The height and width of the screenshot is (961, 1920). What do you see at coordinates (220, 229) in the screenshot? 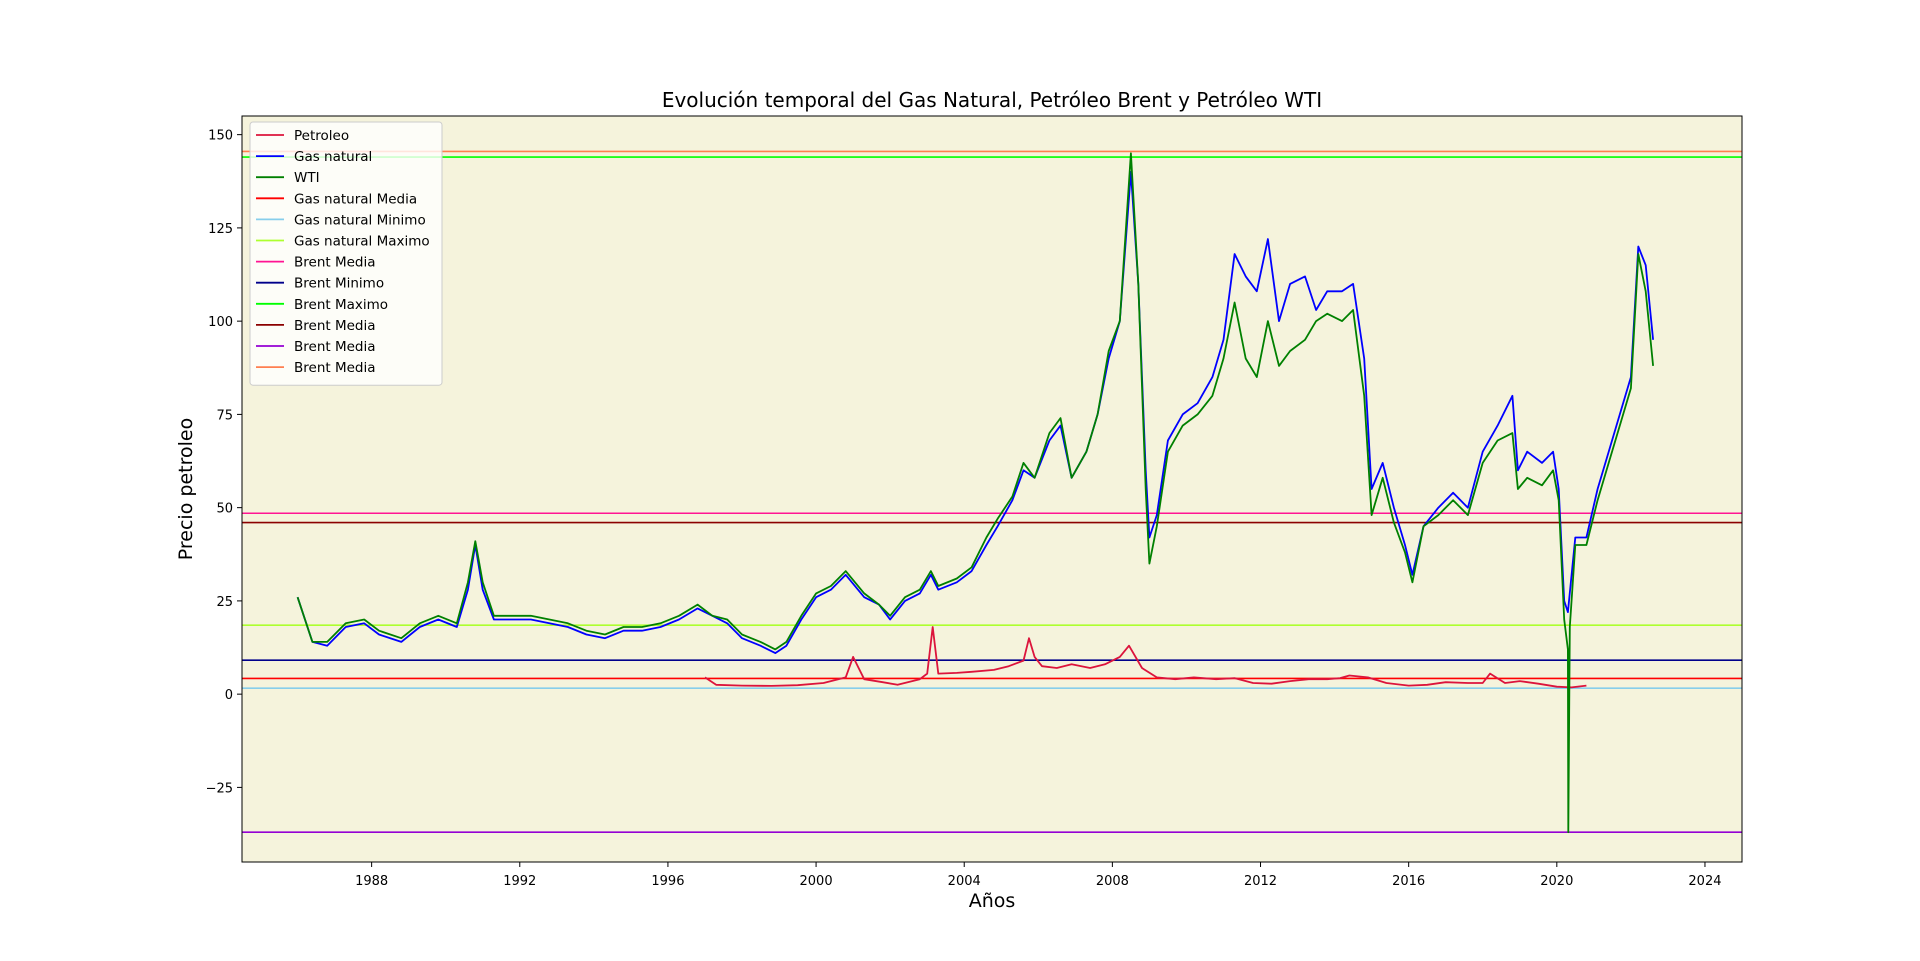
I see `y-tick-label: 125` at bounding box center [220, 229].